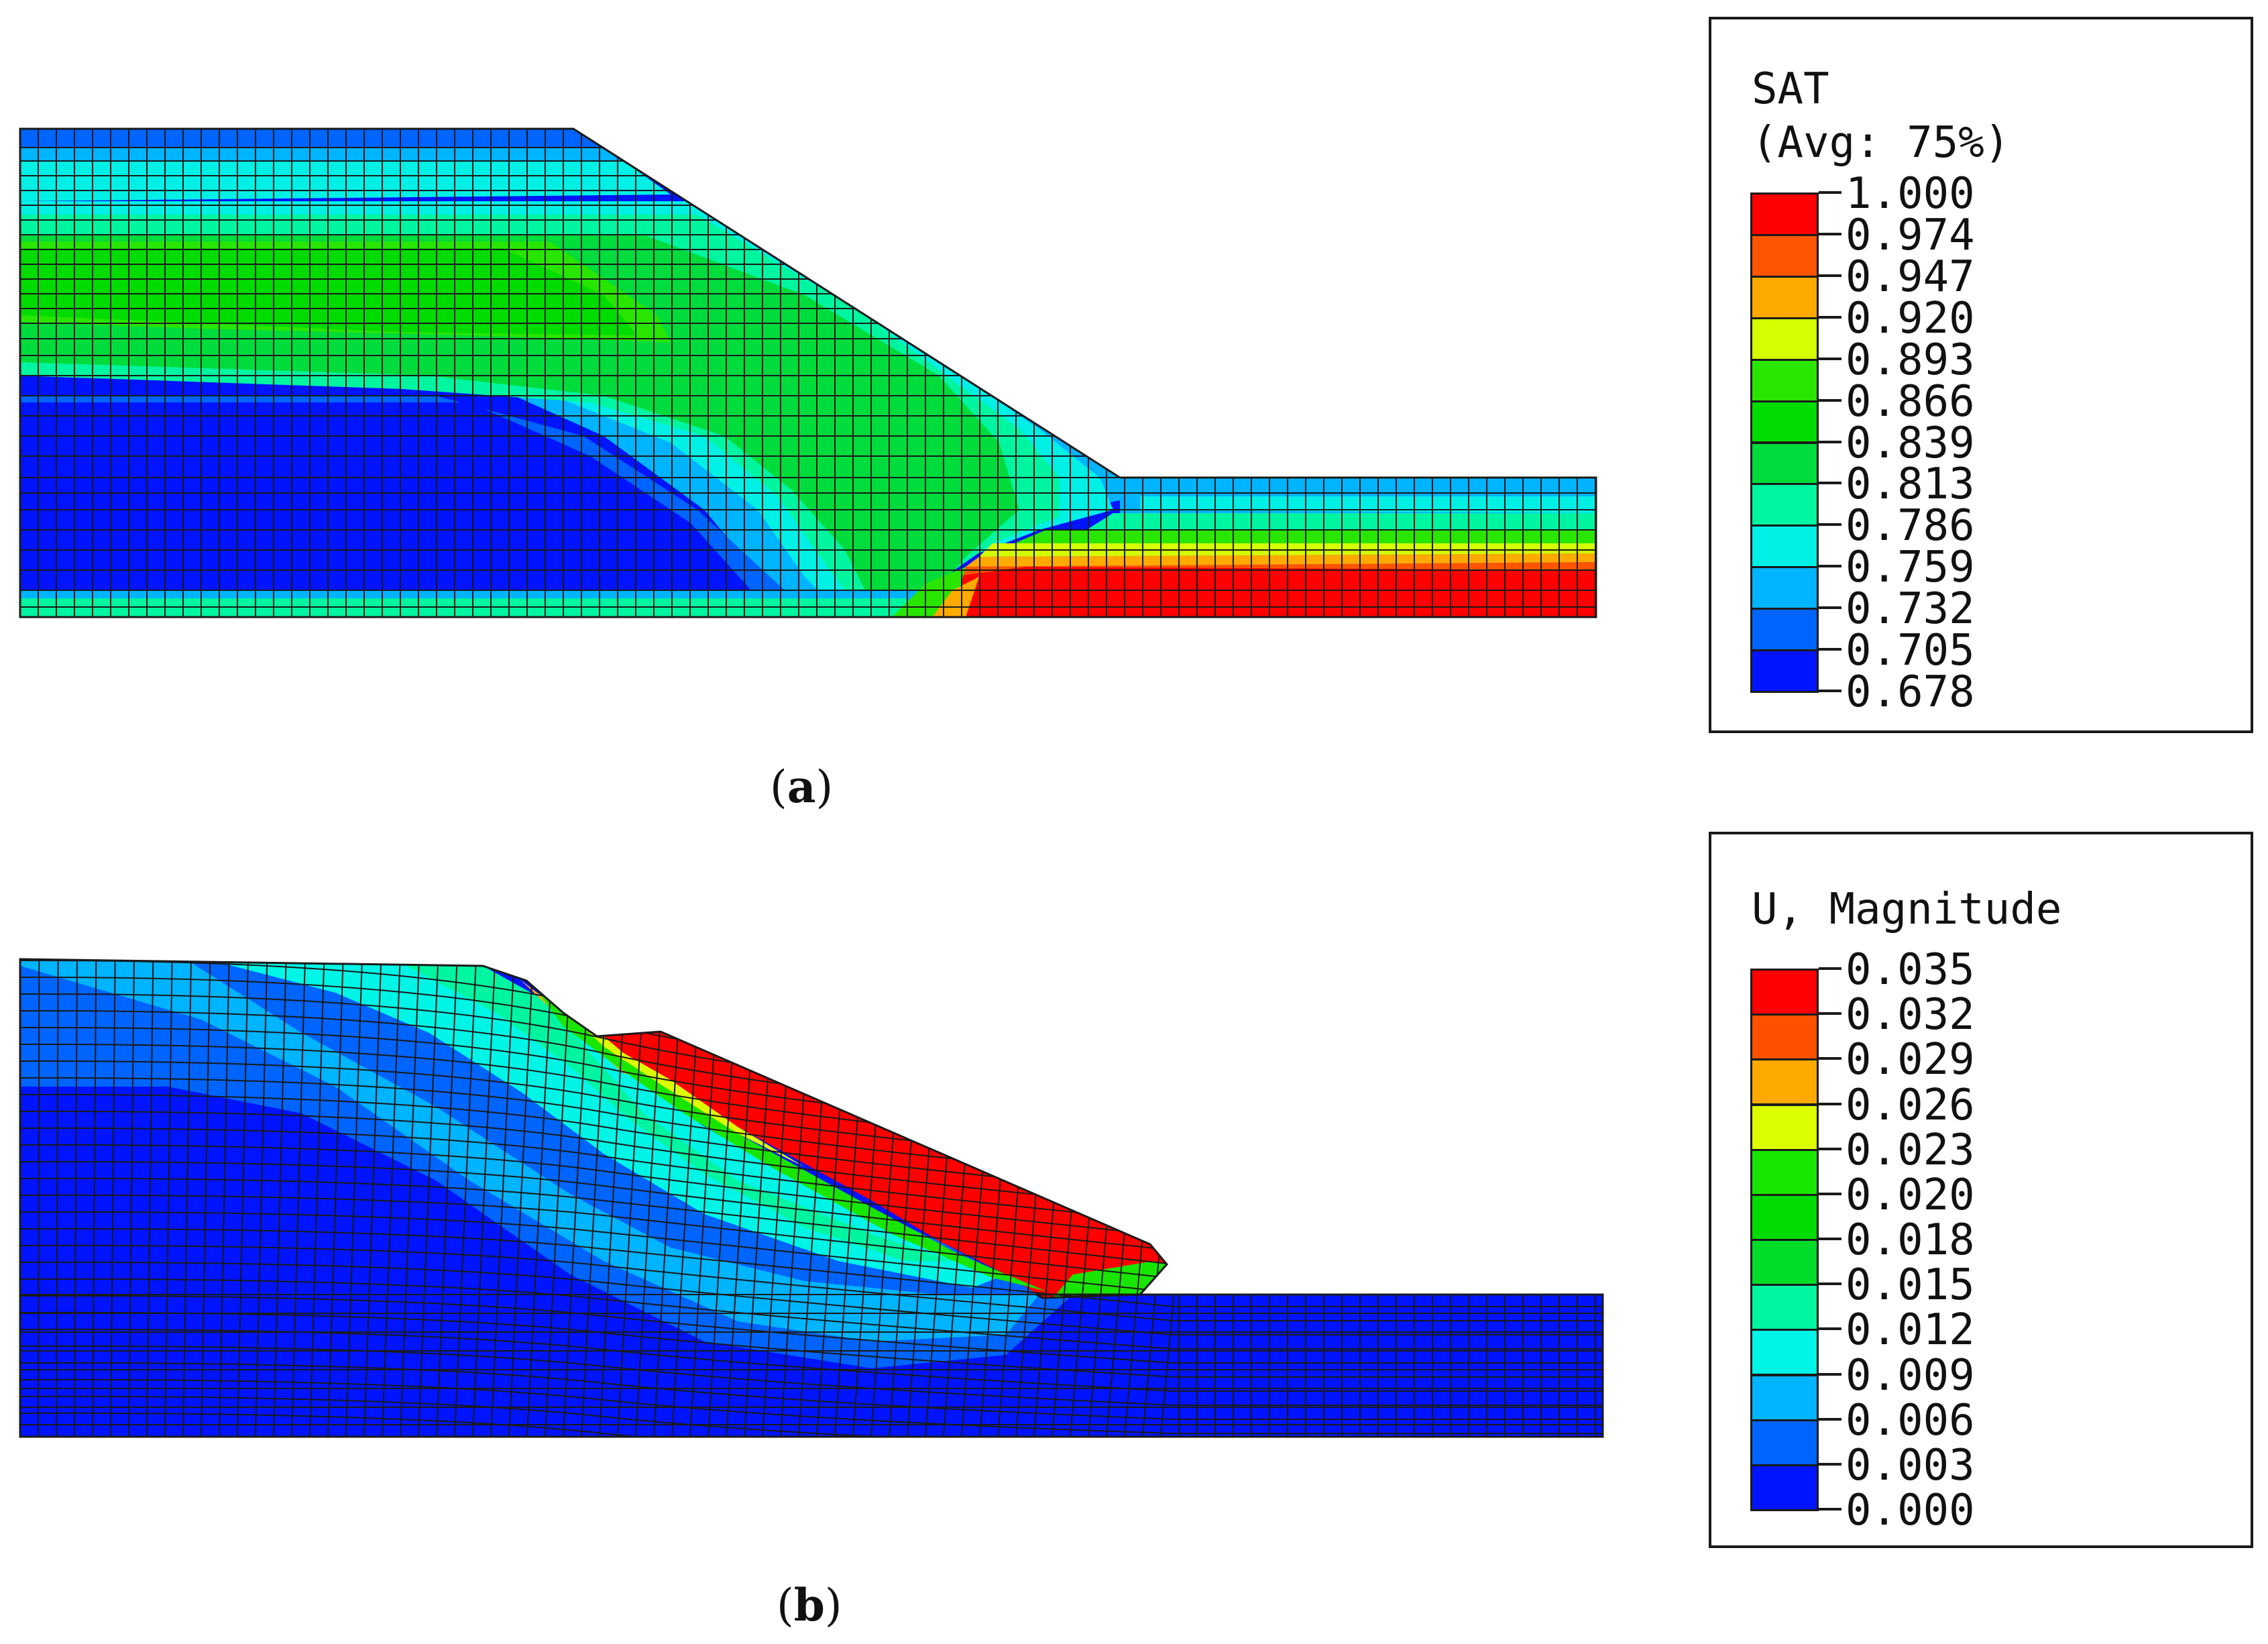  I want to click on displacement-legend-label: 0.006, so click(1910, 1420).